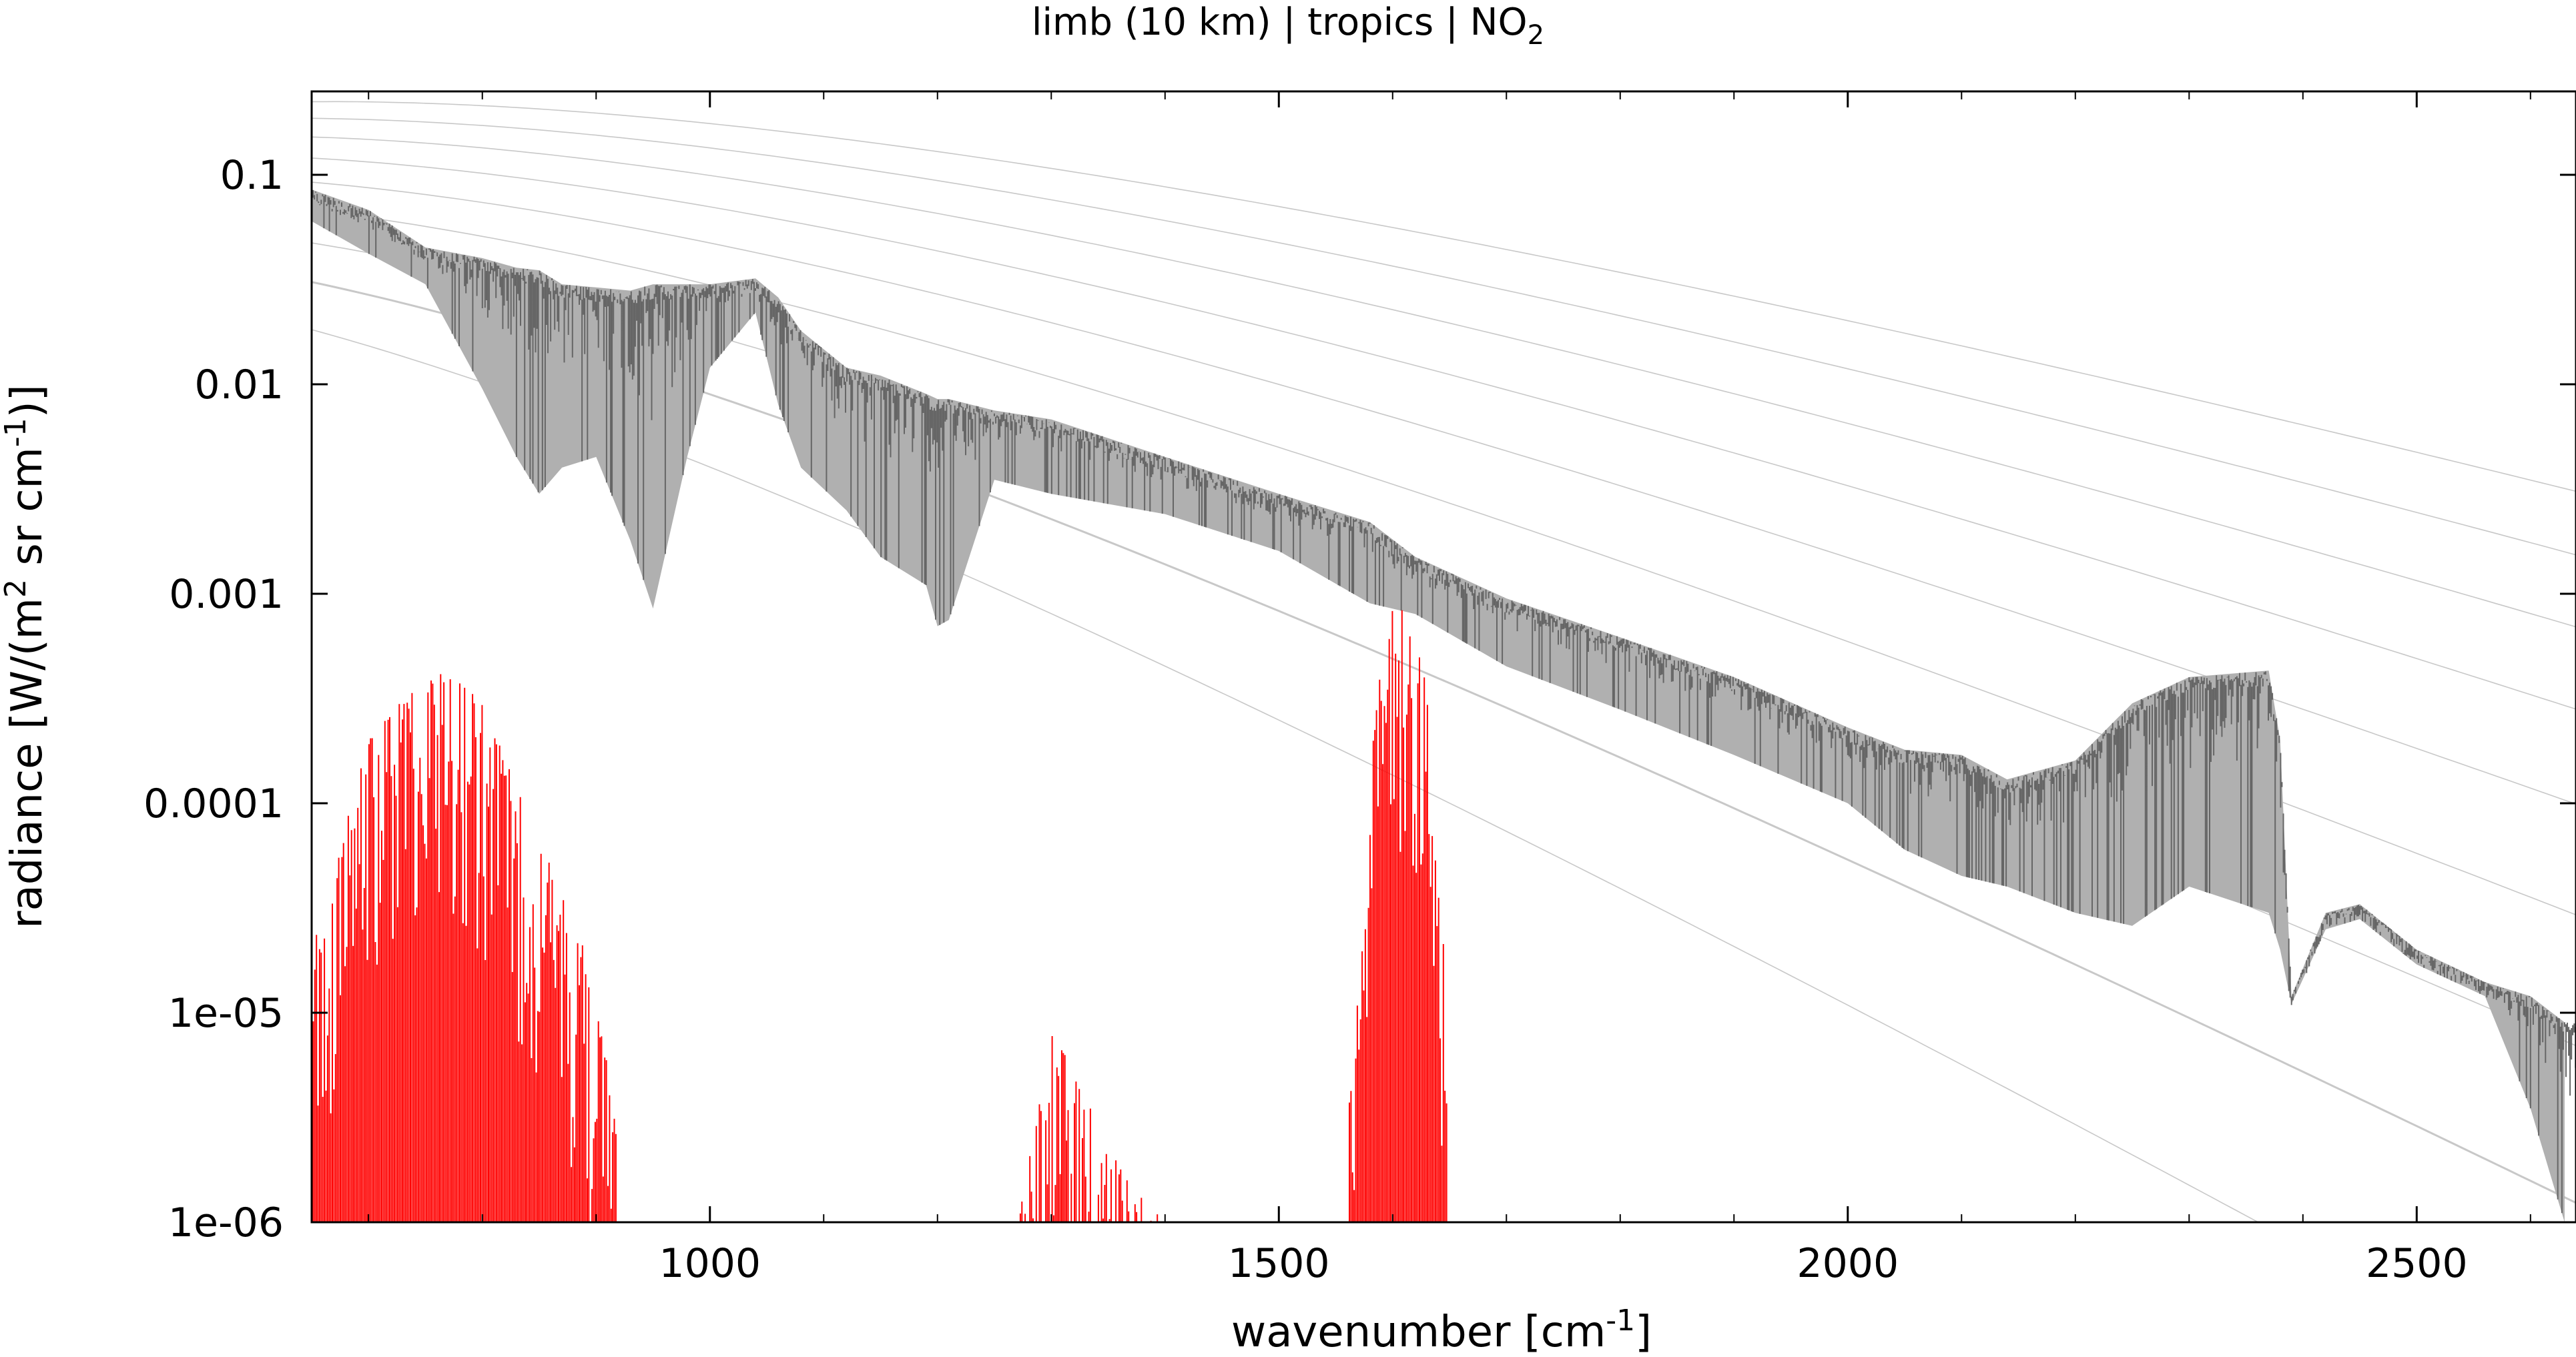 This screenshot has height=1357, width=2576. Describe the element at coordinates (1848, 1263) in the screenshot. I see `x-tick-label: 2000` at that location.